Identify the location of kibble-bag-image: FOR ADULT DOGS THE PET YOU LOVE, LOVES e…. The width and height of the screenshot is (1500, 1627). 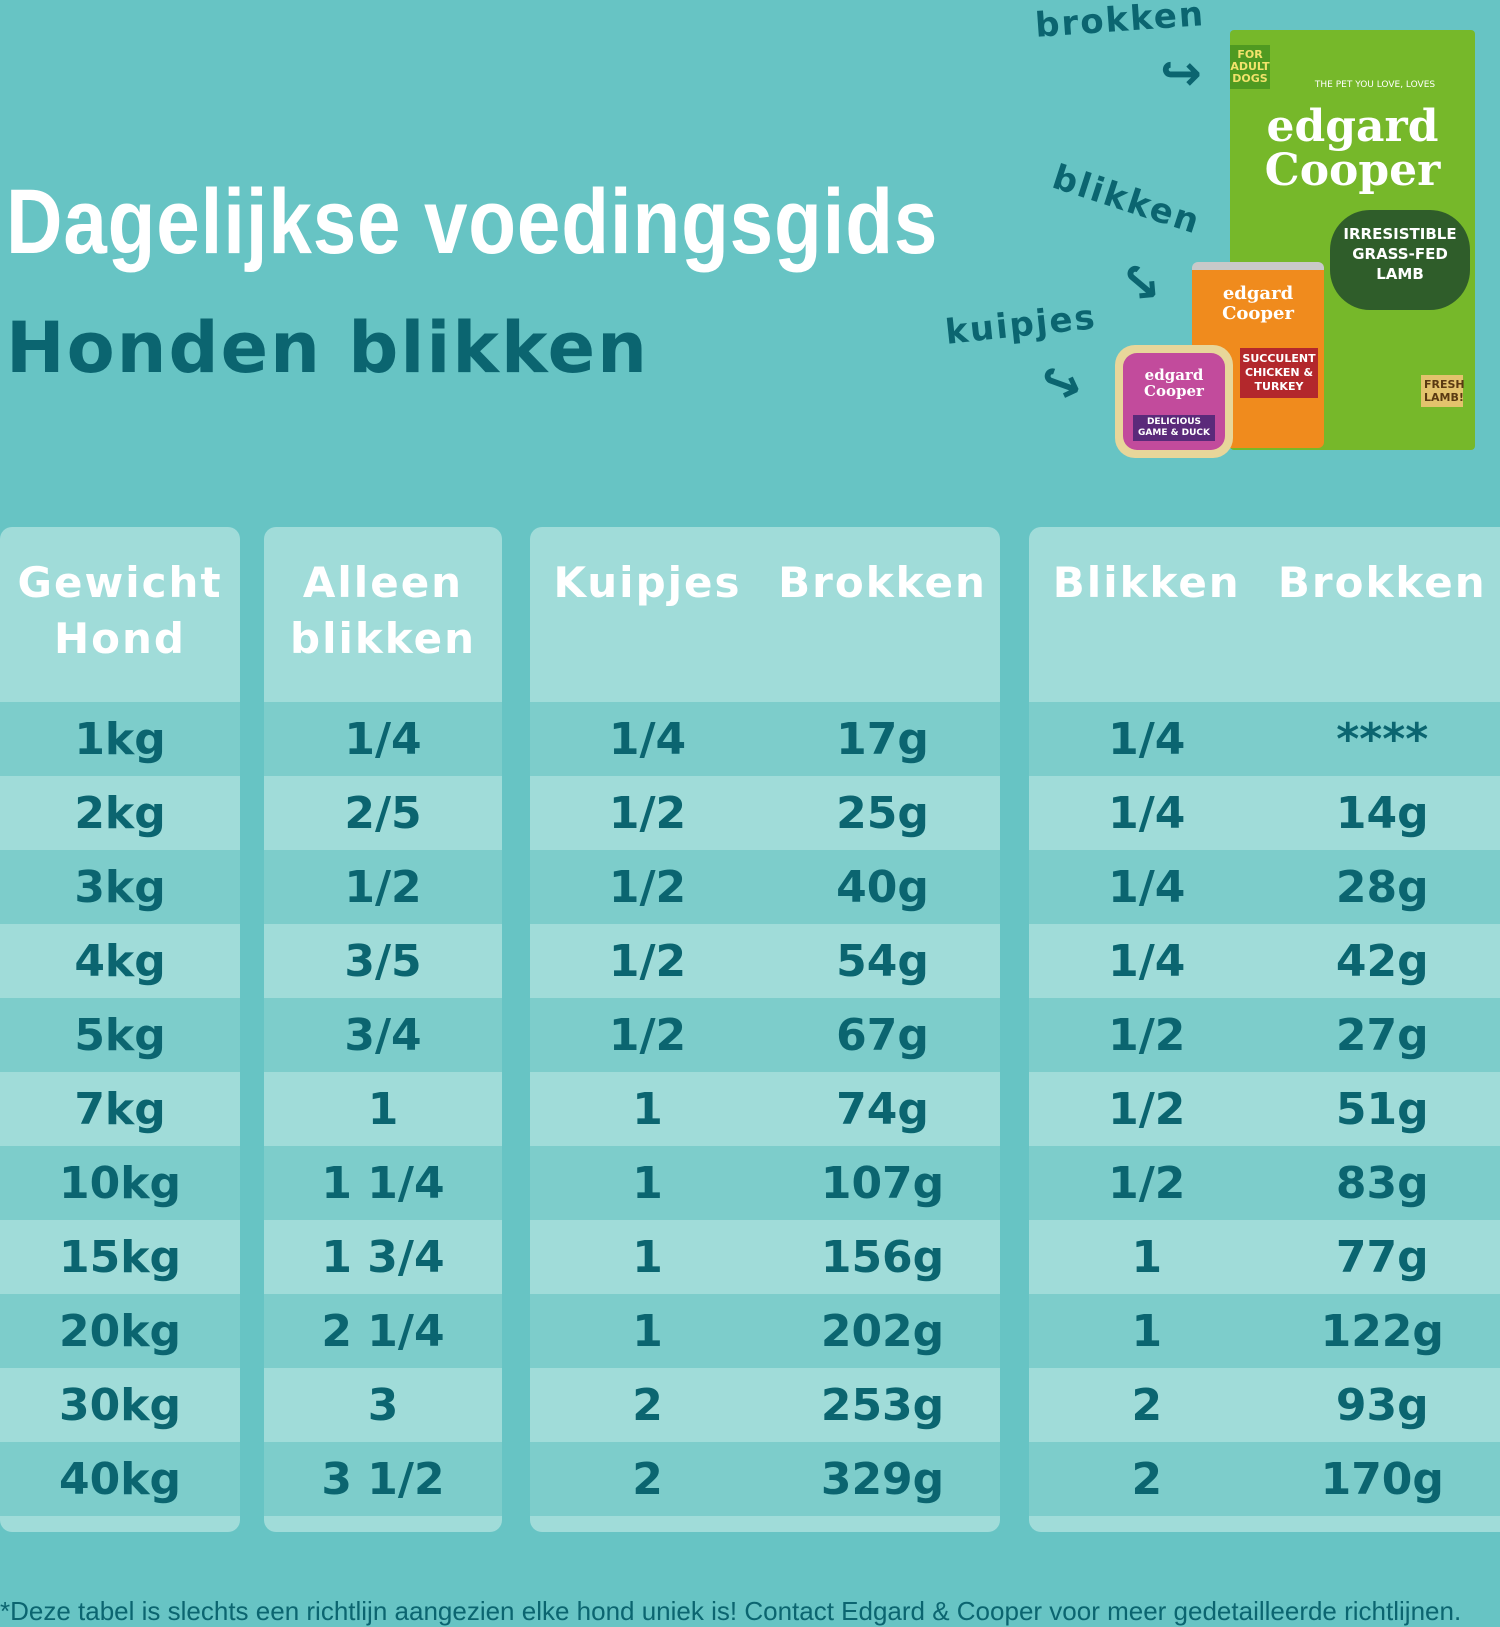
(1352, 240).